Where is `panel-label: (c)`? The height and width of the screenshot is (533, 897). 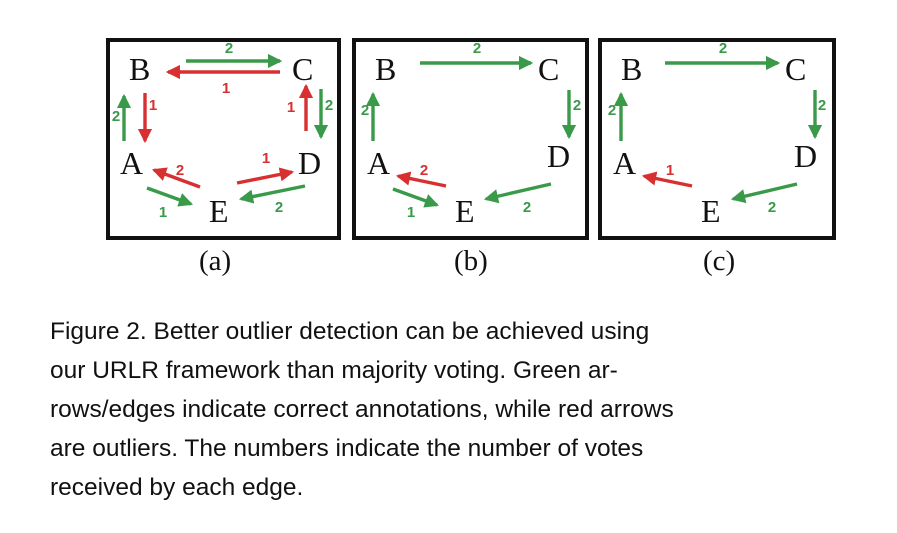 panel-label: (c) is located at coordinates (719, 261).